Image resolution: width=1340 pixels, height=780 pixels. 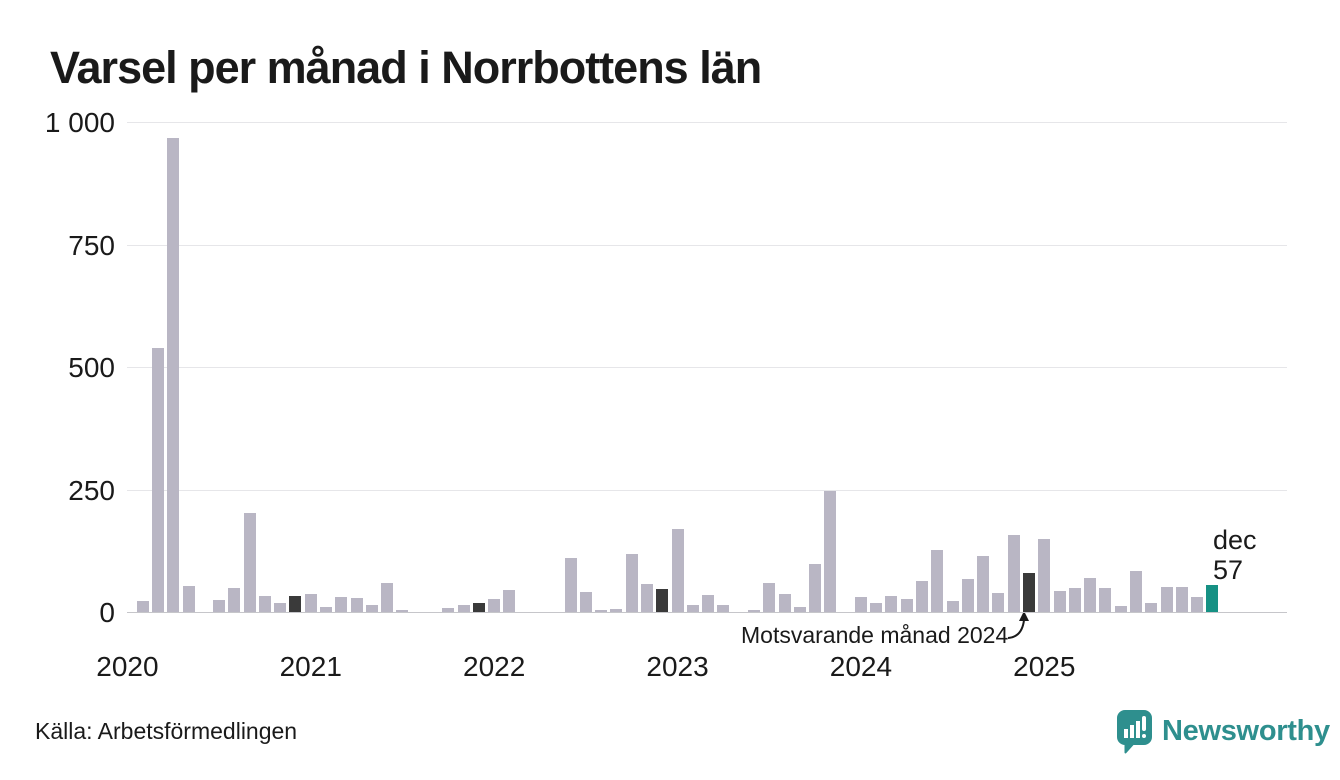 What do you see at coordinates (280, 607) in the screenshot?
I see `bar-nov-2020` at bounding box center [280, 607].